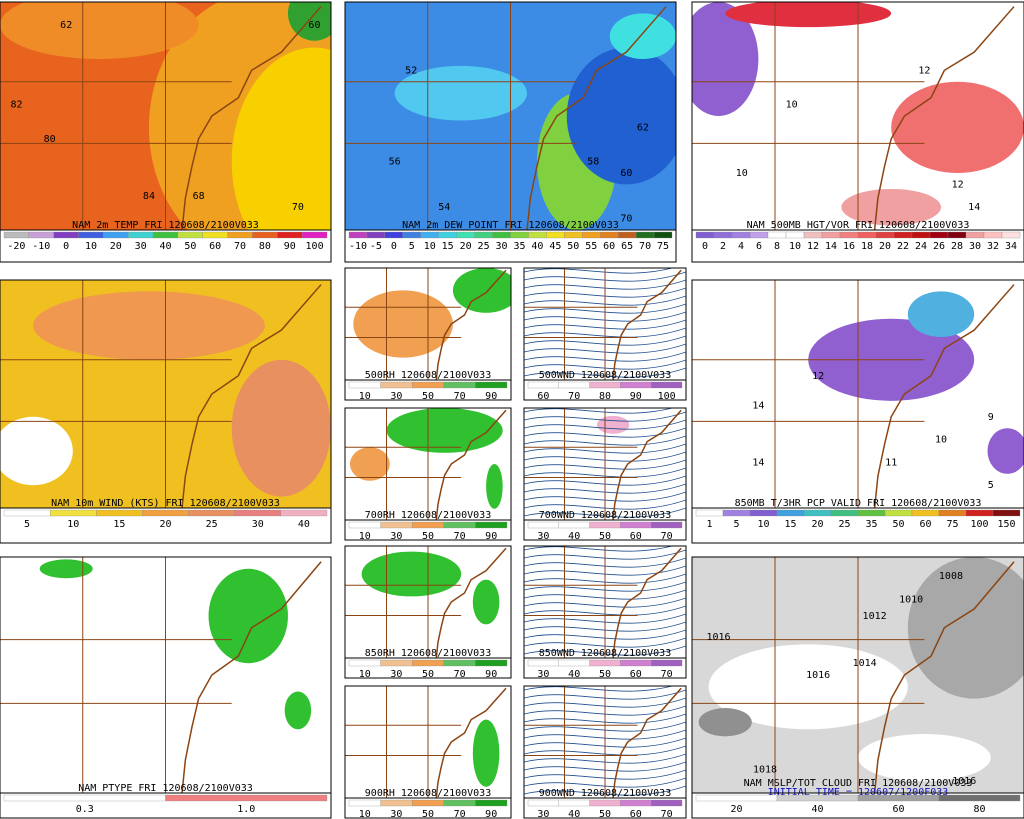 The image size is (1024, 819). What do you see at coordinates (376, 246) in the screenshot?
I see `colorbar-label: -5` at bounding box center [376, 246].